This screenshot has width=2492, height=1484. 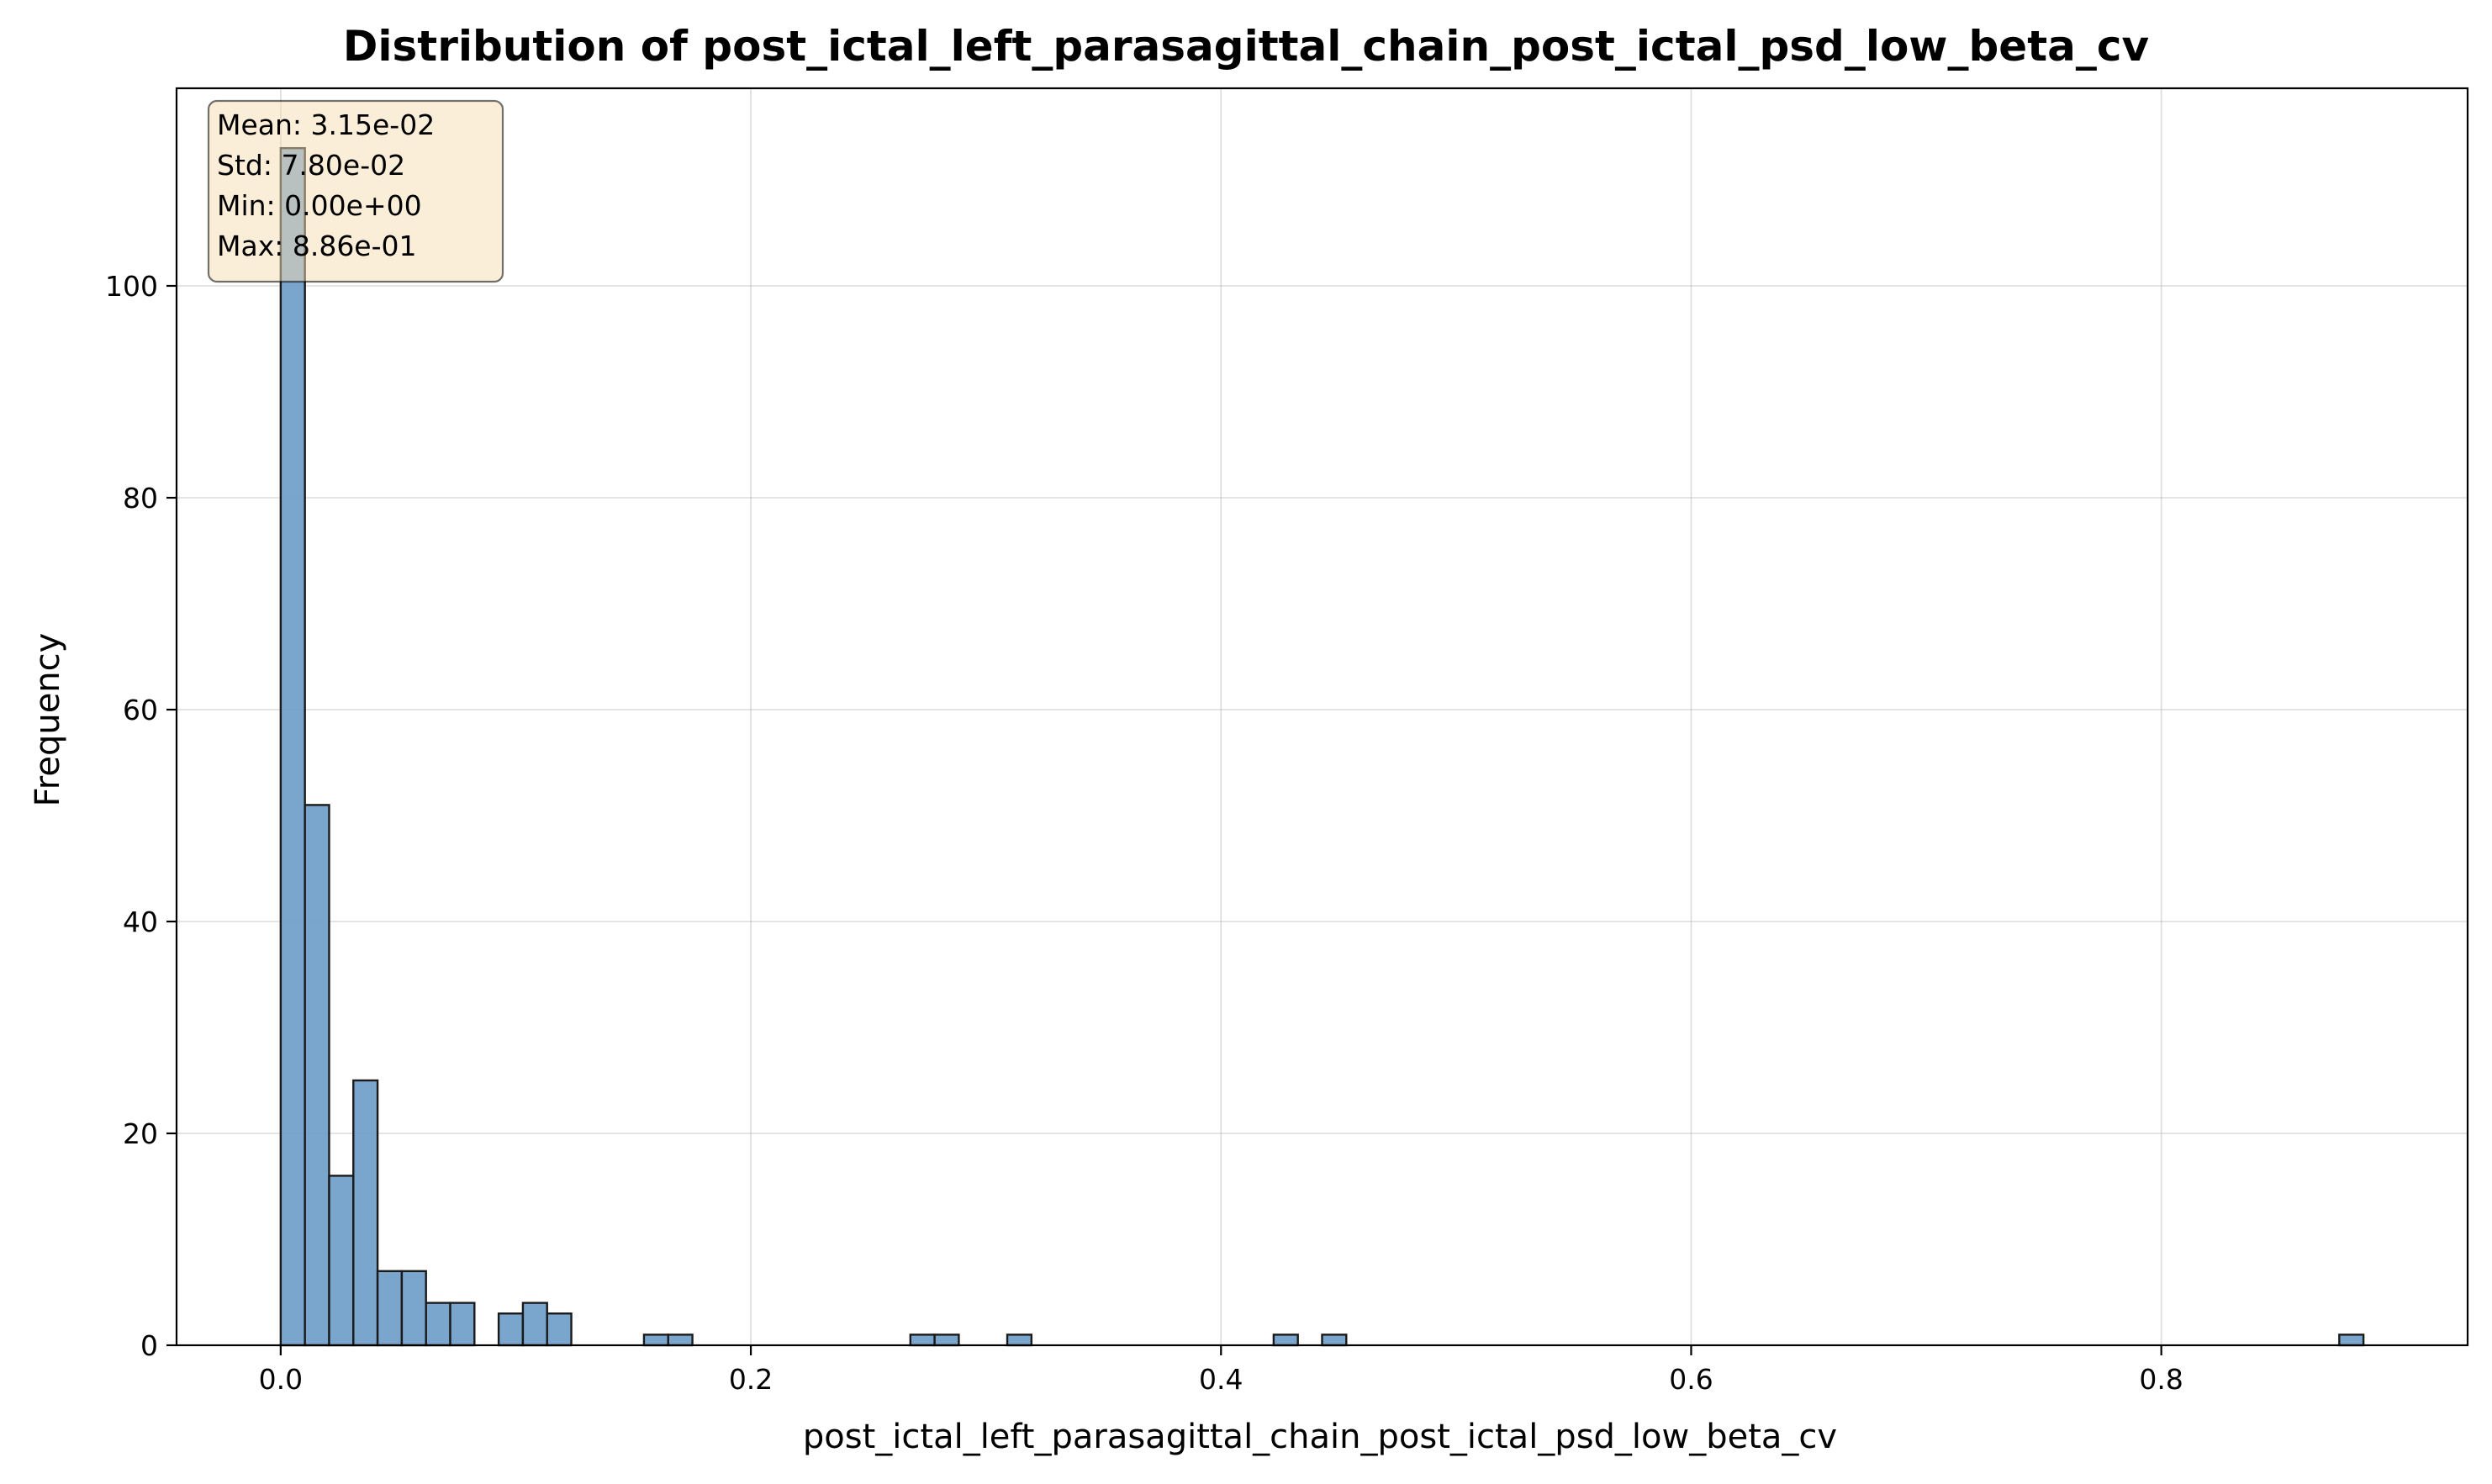 What do you see at coordinates (317, 246) in the screenshot?
I see `stats-max: Max: 8.86e-01` at bounding box center [317, 246].